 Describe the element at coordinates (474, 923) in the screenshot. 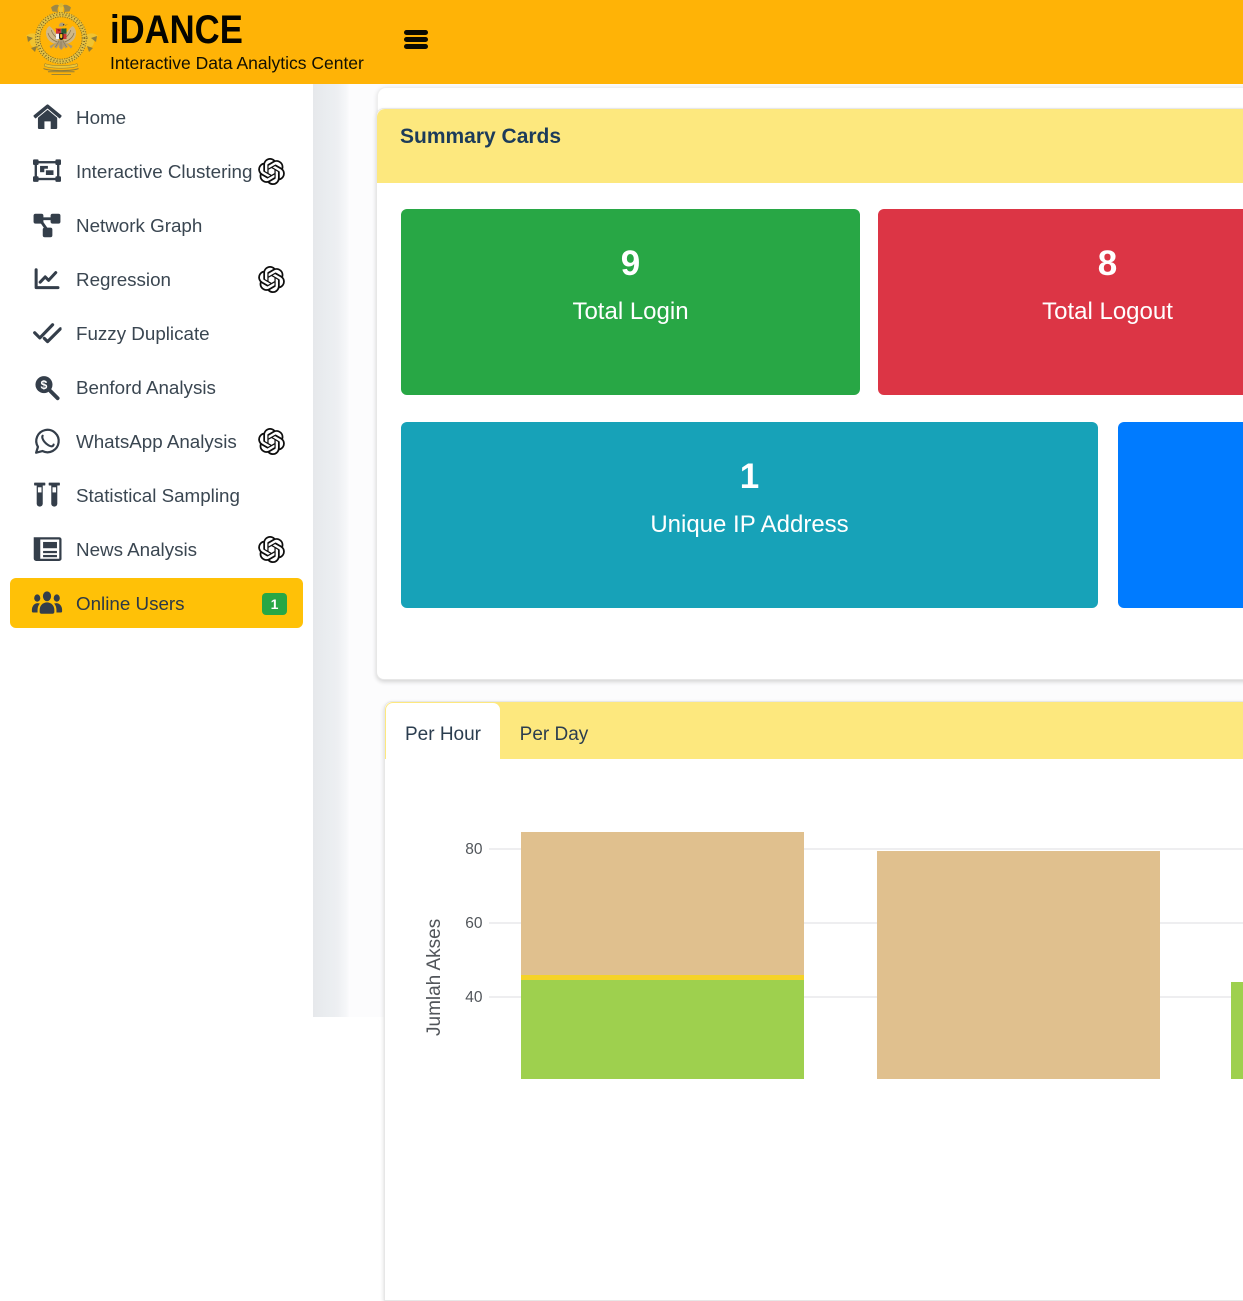

I see `svg-text: 60` at that location.